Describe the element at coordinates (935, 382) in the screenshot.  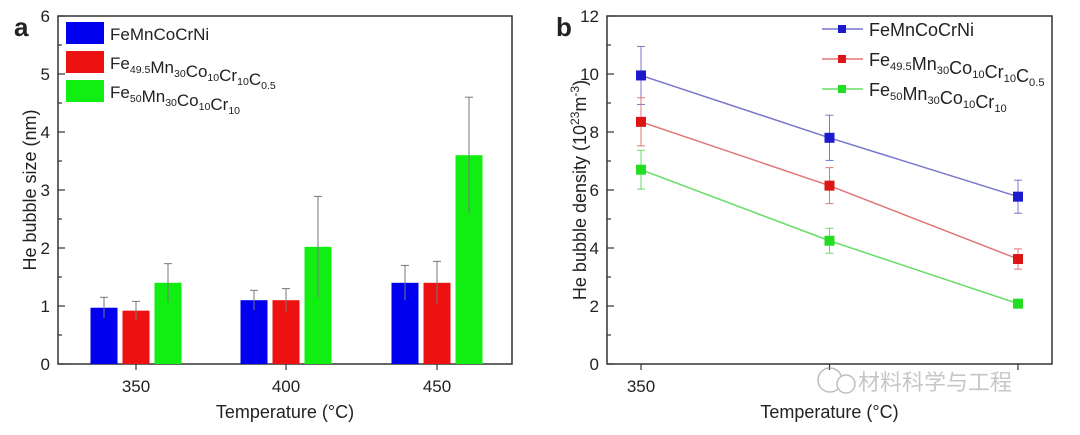
I see `watermark-text: 材料科学与工程` at that location.